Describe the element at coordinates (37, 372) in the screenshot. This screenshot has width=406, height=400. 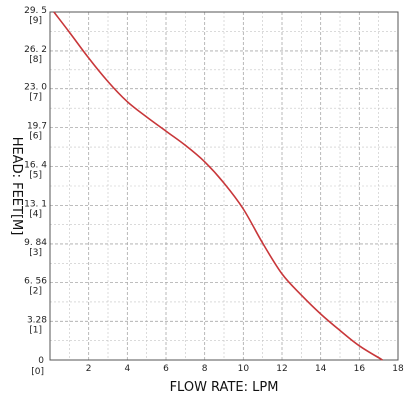
I see `origin-label-meters: [0]` at that location.